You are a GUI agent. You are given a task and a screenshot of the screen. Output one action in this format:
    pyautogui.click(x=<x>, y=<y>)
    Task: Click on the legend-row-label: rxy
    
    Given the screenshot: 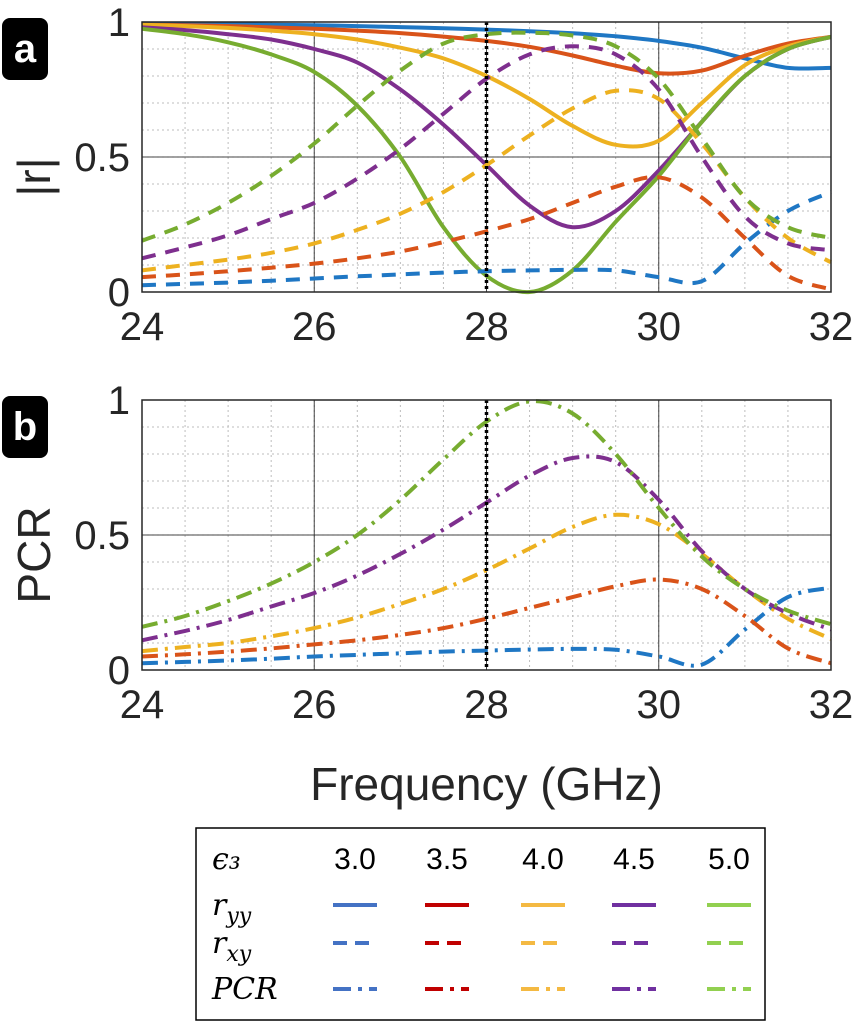 What is the action you would take?
    pyautogui.click(x=232, y=946)
    